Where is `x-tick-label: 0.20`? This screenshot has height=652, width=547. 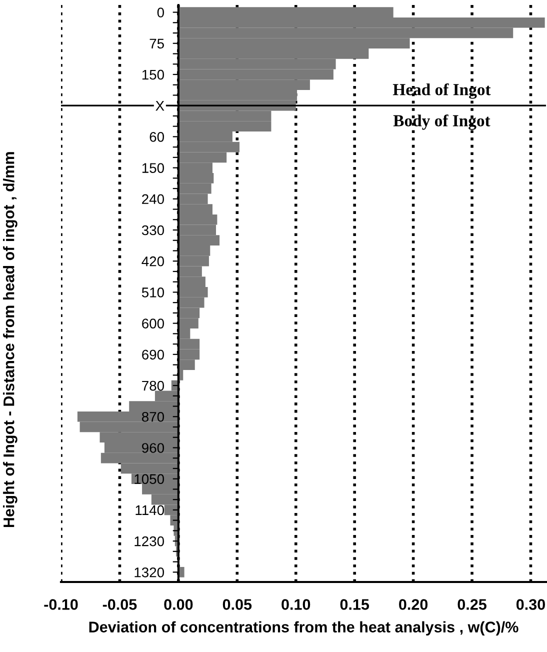
x-tick-label: 0.20 is located at coordinates (413, 604).